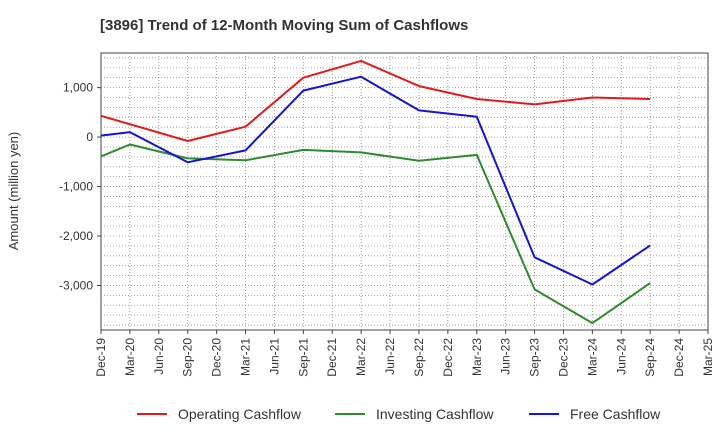 This screenshot has width=720, height=440. Describe the element at coordinates (615, 414) in the screenshot. I see `free-cashflow-legend-label: Free Cashflow` at that location.